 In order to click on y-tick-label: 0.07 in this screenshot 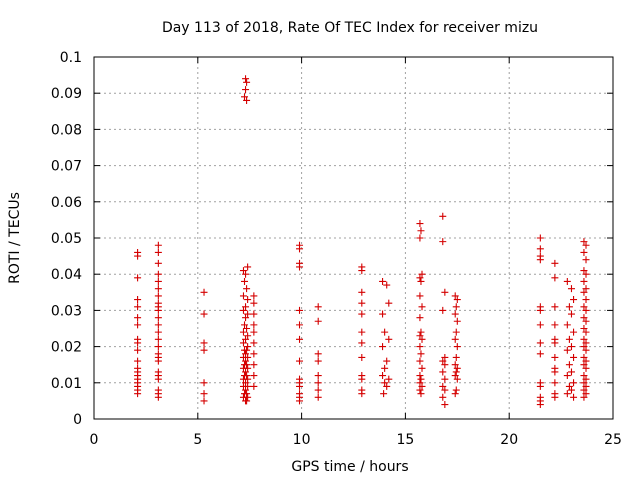, I will do `click(66, 167)`.